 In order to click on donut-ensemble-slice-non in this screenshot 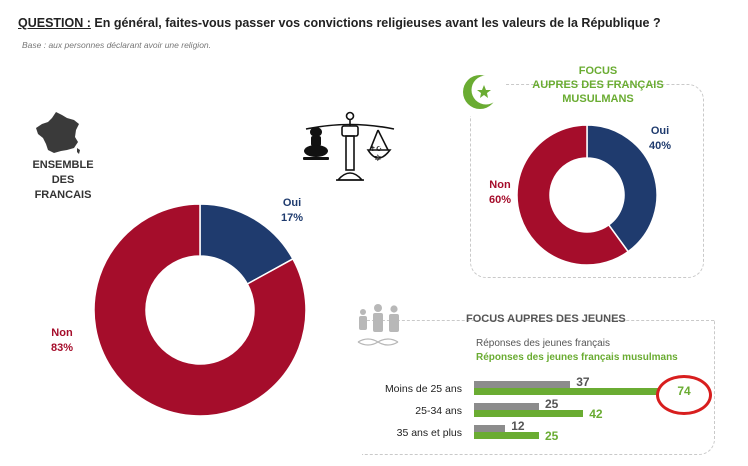, I will do `click(200, 310)`.